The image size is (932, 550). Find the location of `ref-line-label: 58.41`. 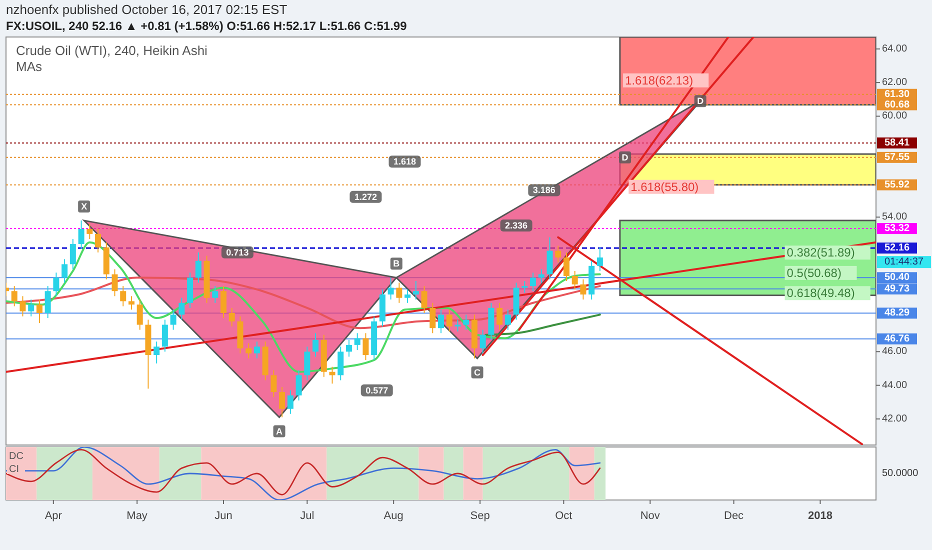

ref-line-label: 58.41 is located at coordinates (897, 142).